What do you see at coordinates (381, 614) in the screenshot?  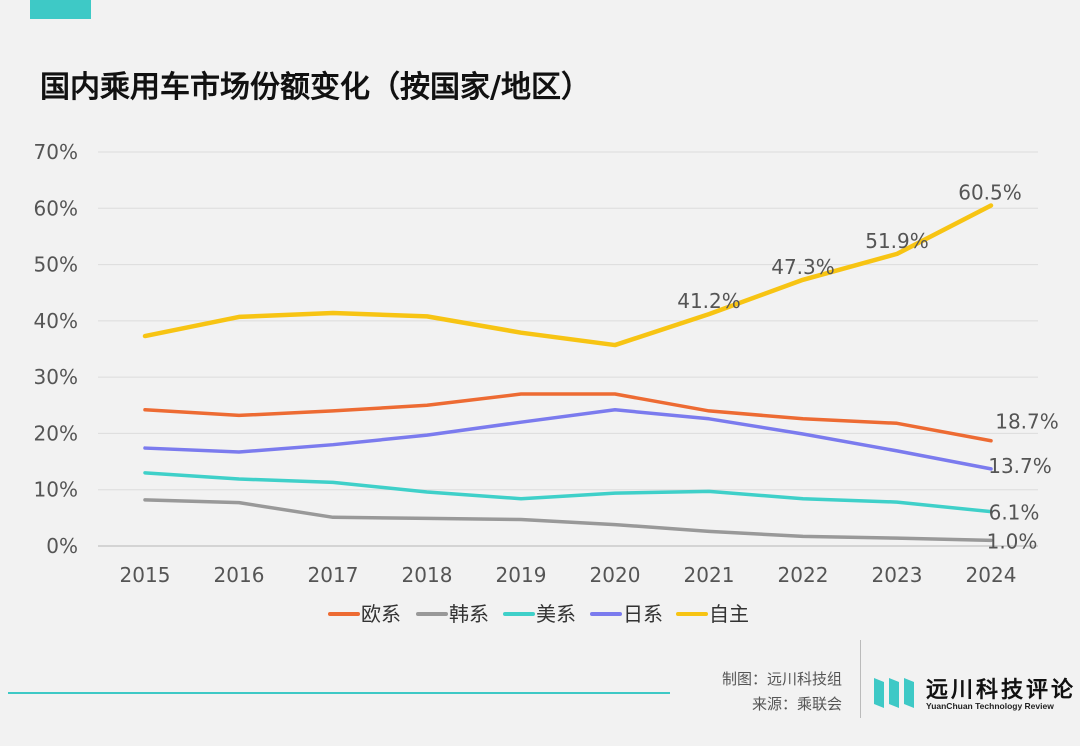 I see `legend-label: 欧系` at bounding box center [381, 614].